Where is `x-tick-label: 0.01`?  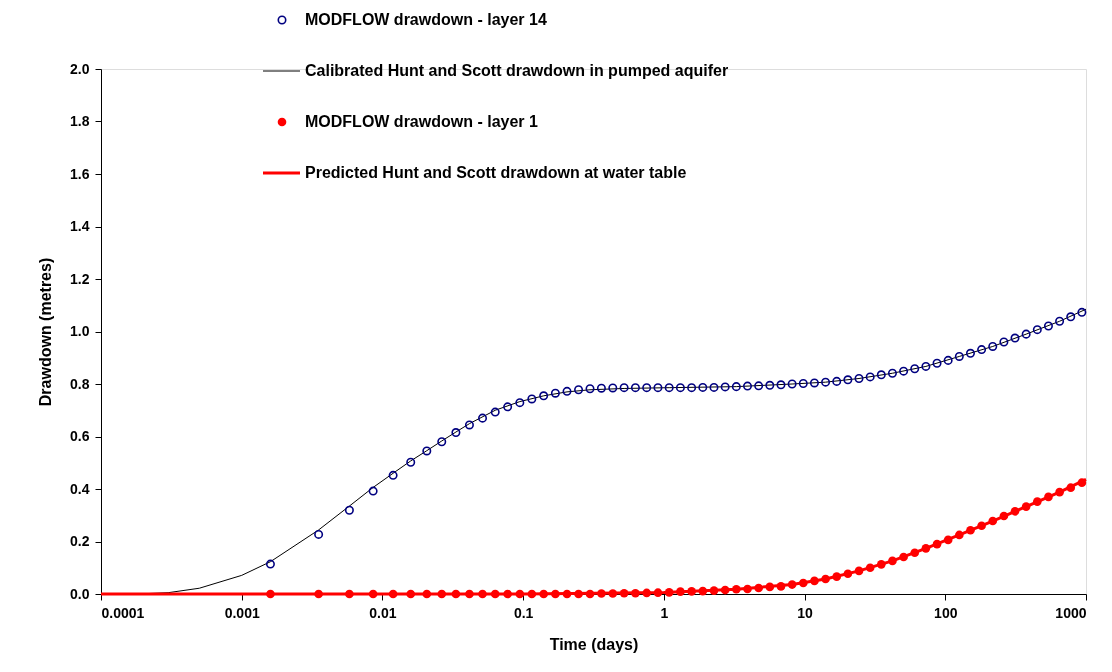 x-tick-label: 0.01 is located at coordinates (383, 612).